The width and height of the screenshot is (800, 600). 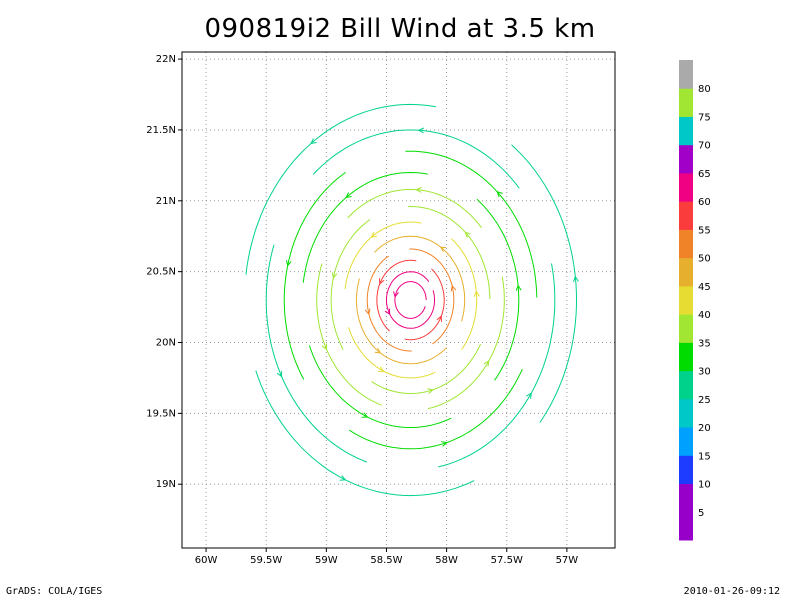 I want to click on colorbar-label: 5, so click(x=701, y=513).